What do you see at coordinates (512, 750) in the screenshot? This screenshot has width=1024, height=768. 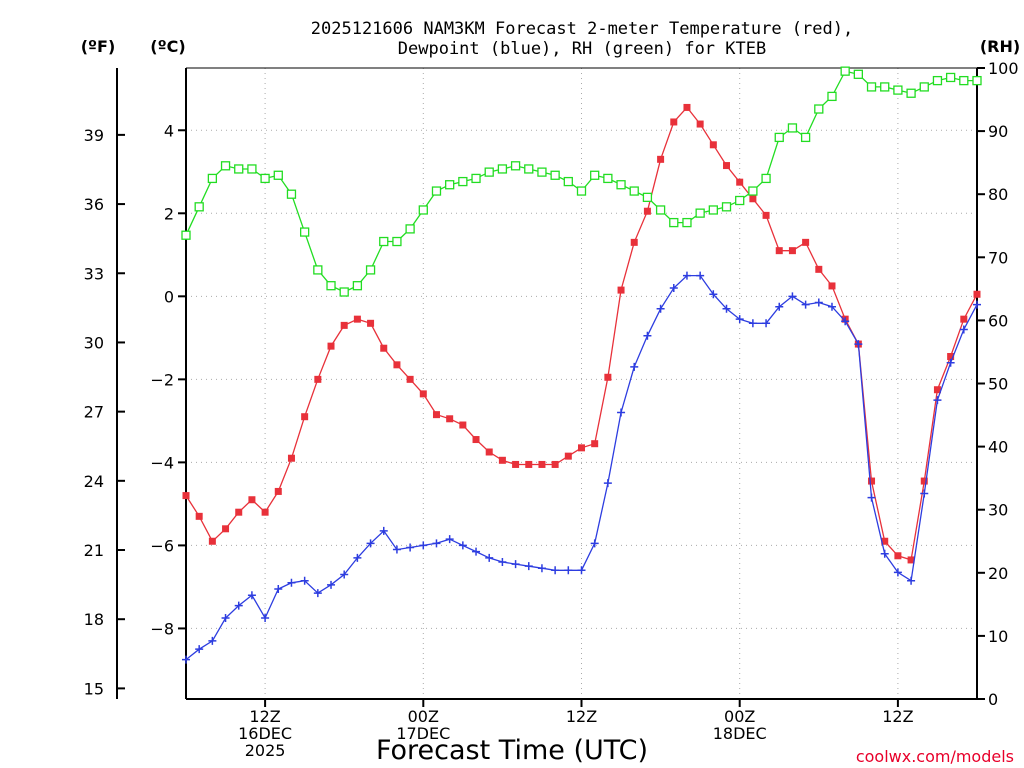 I see `x-axis-label: Forecast Time (UTC)` at bounding box center [512, 750].